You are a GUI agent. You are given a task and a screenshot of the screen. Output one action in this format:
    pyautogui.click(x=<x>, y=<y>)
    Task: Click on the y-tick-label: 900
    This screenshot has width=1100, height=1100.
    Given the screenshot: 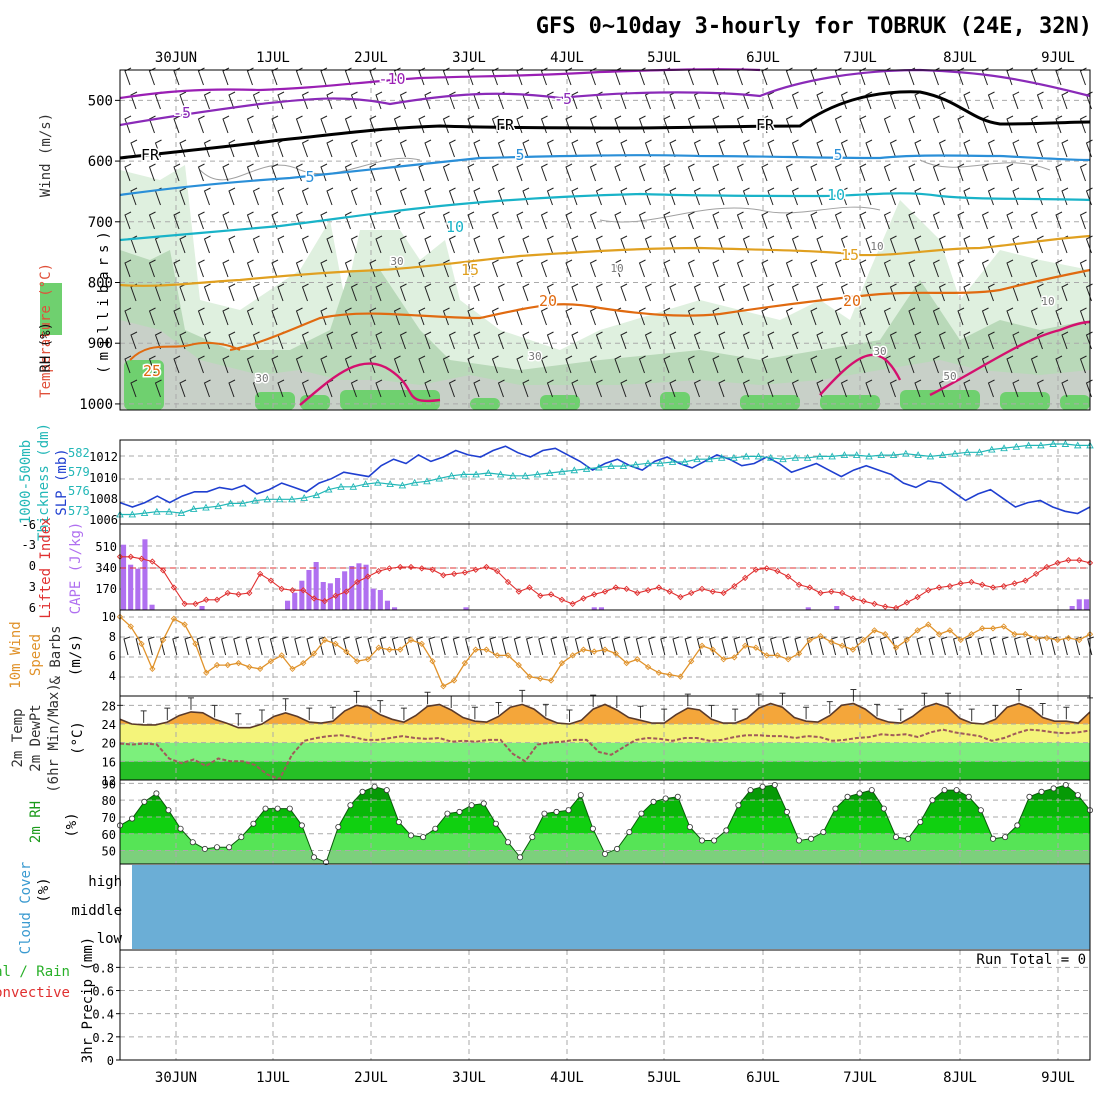 What is the action you would take?
    pyautogui.click(x=100, y=344)
    